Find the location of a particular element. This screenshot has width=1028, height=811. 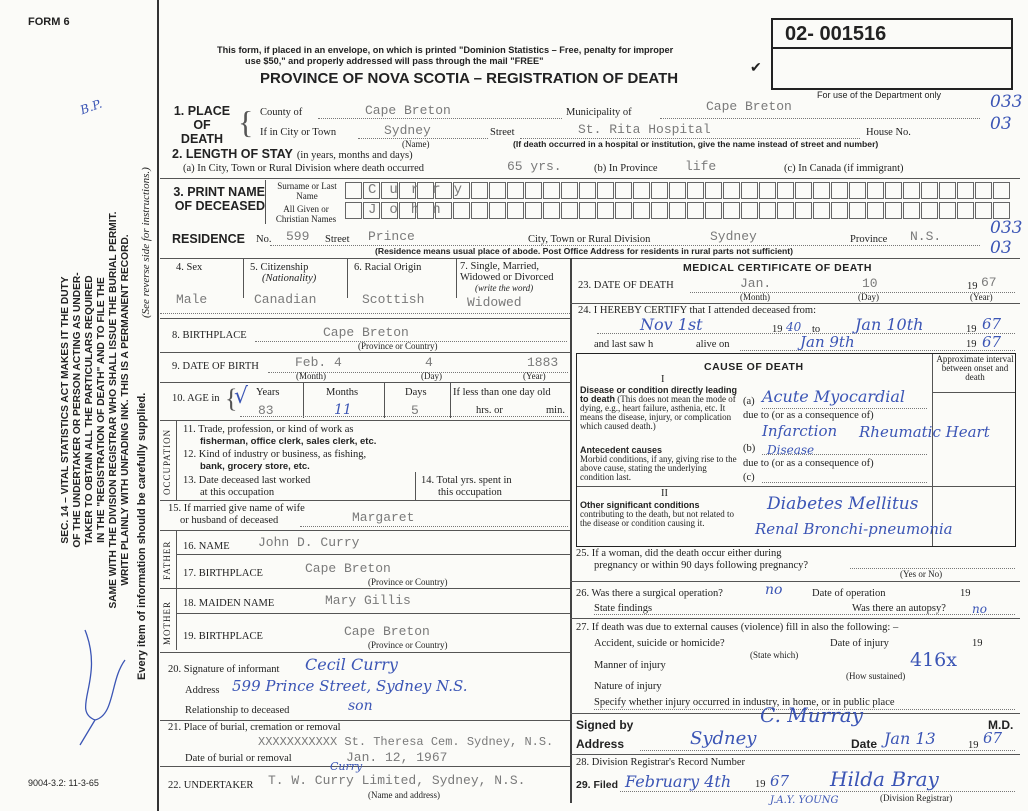

municipality-label: Municipality of is located at coordinates (599, 112).